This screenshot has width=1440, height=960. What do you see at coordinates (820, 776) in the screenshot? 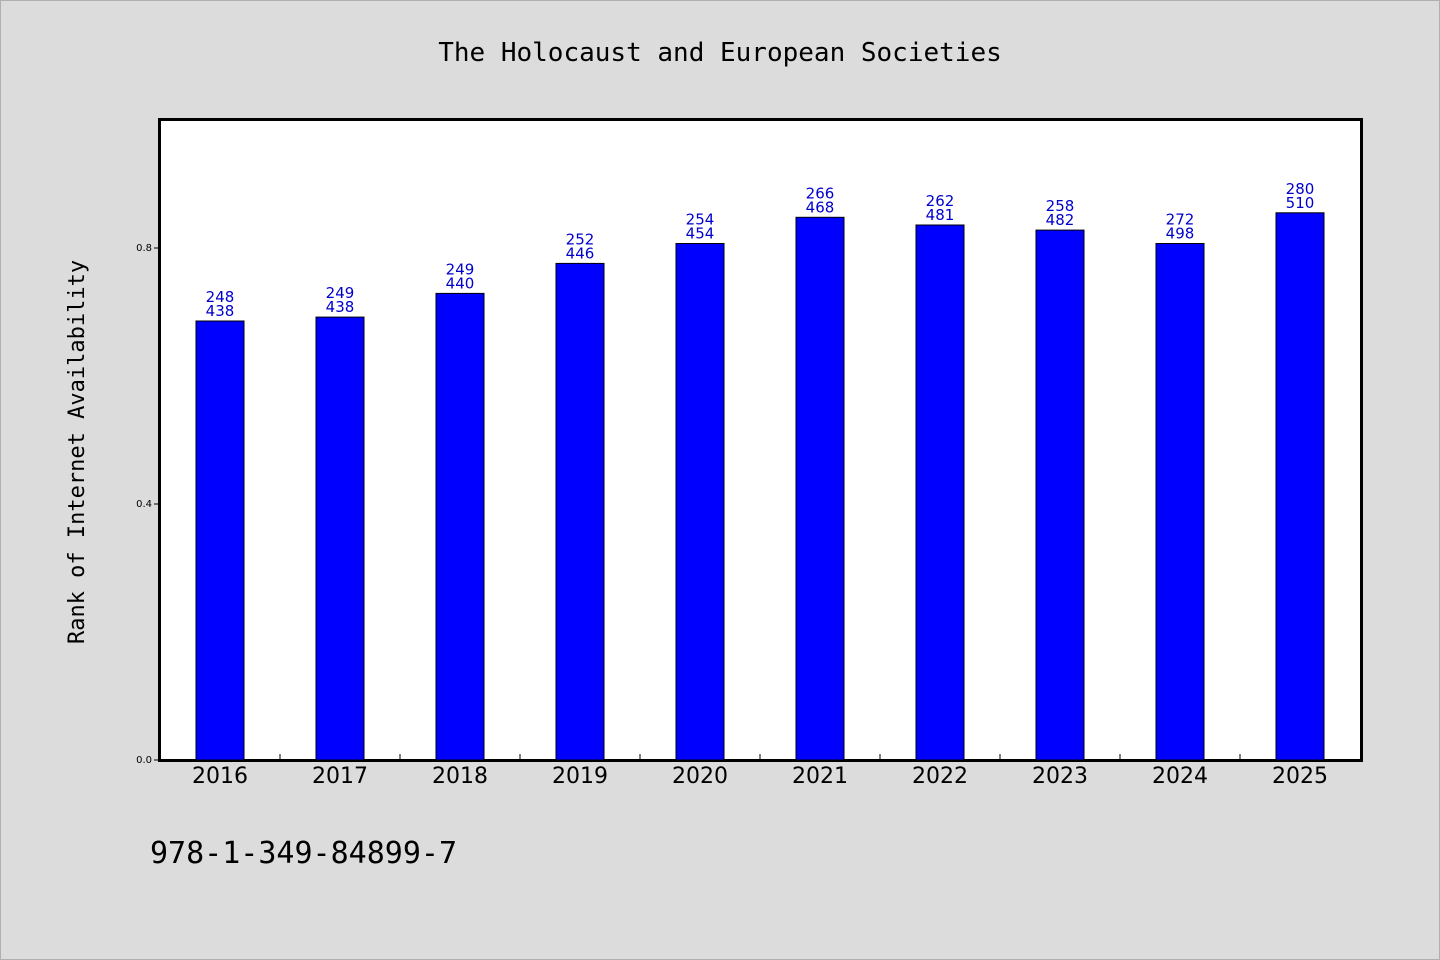
I see `x-tick-label-2021: 2021` at bounding box center [820, 776].